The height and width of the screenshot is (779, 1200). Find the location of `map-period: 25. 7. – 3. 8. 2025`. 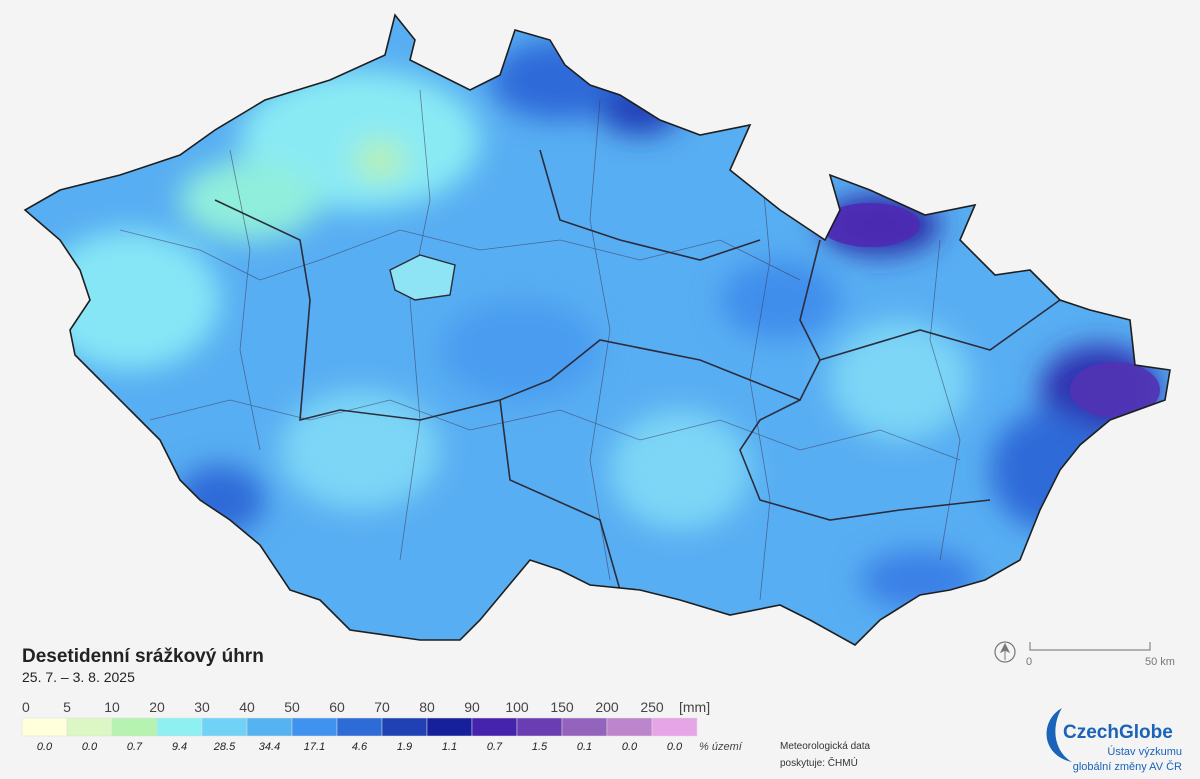

map-period: 25. 7. – 3. 8. 2025 is located at coordinates (78, 677).